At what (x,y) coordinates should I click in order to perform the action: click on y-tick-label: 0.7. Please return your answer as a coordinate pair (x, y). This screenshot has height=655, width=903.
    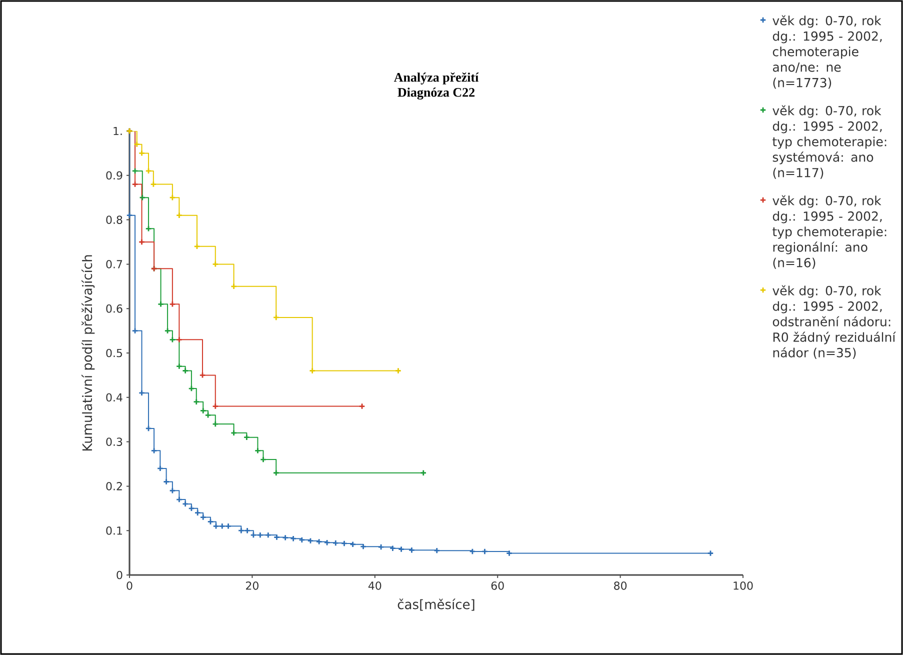
    Looking at the image, I should click on (114, 264).